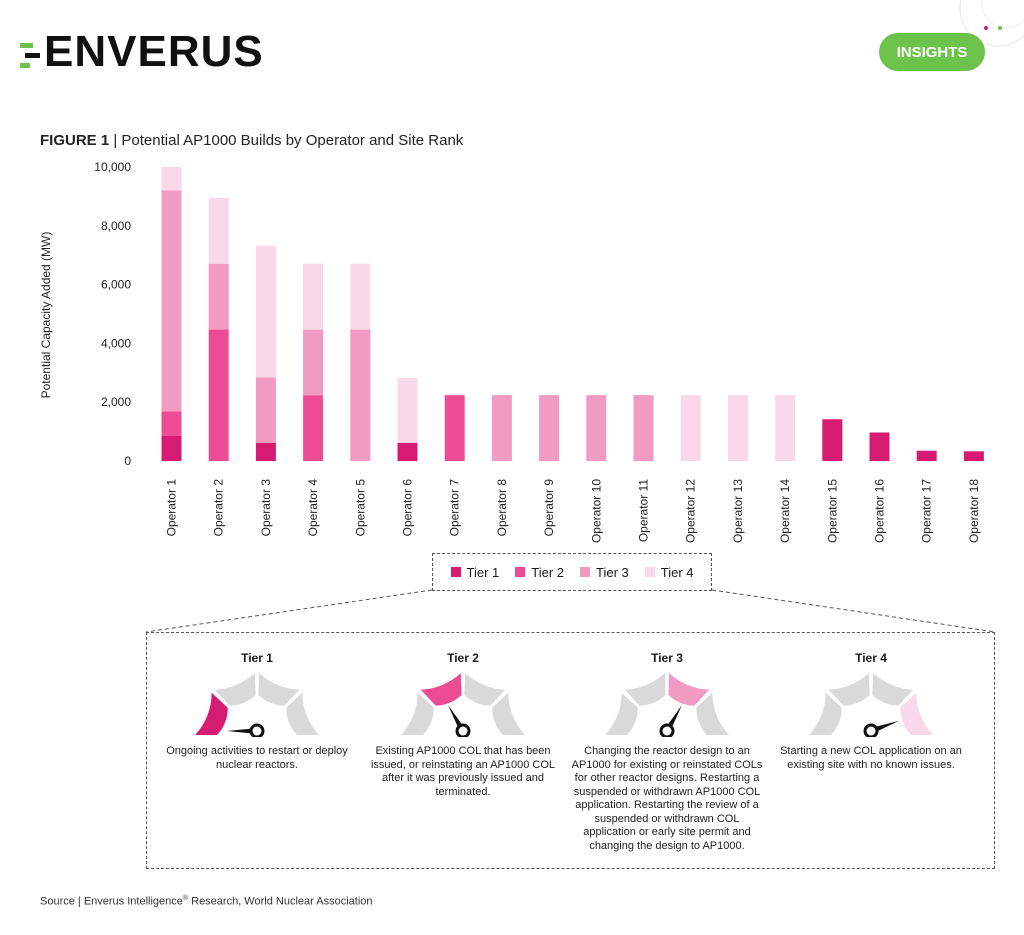 The width and height of the screenshot is (1024, 935). I want to click on tier-title: Tier 1, so click(257, 658).